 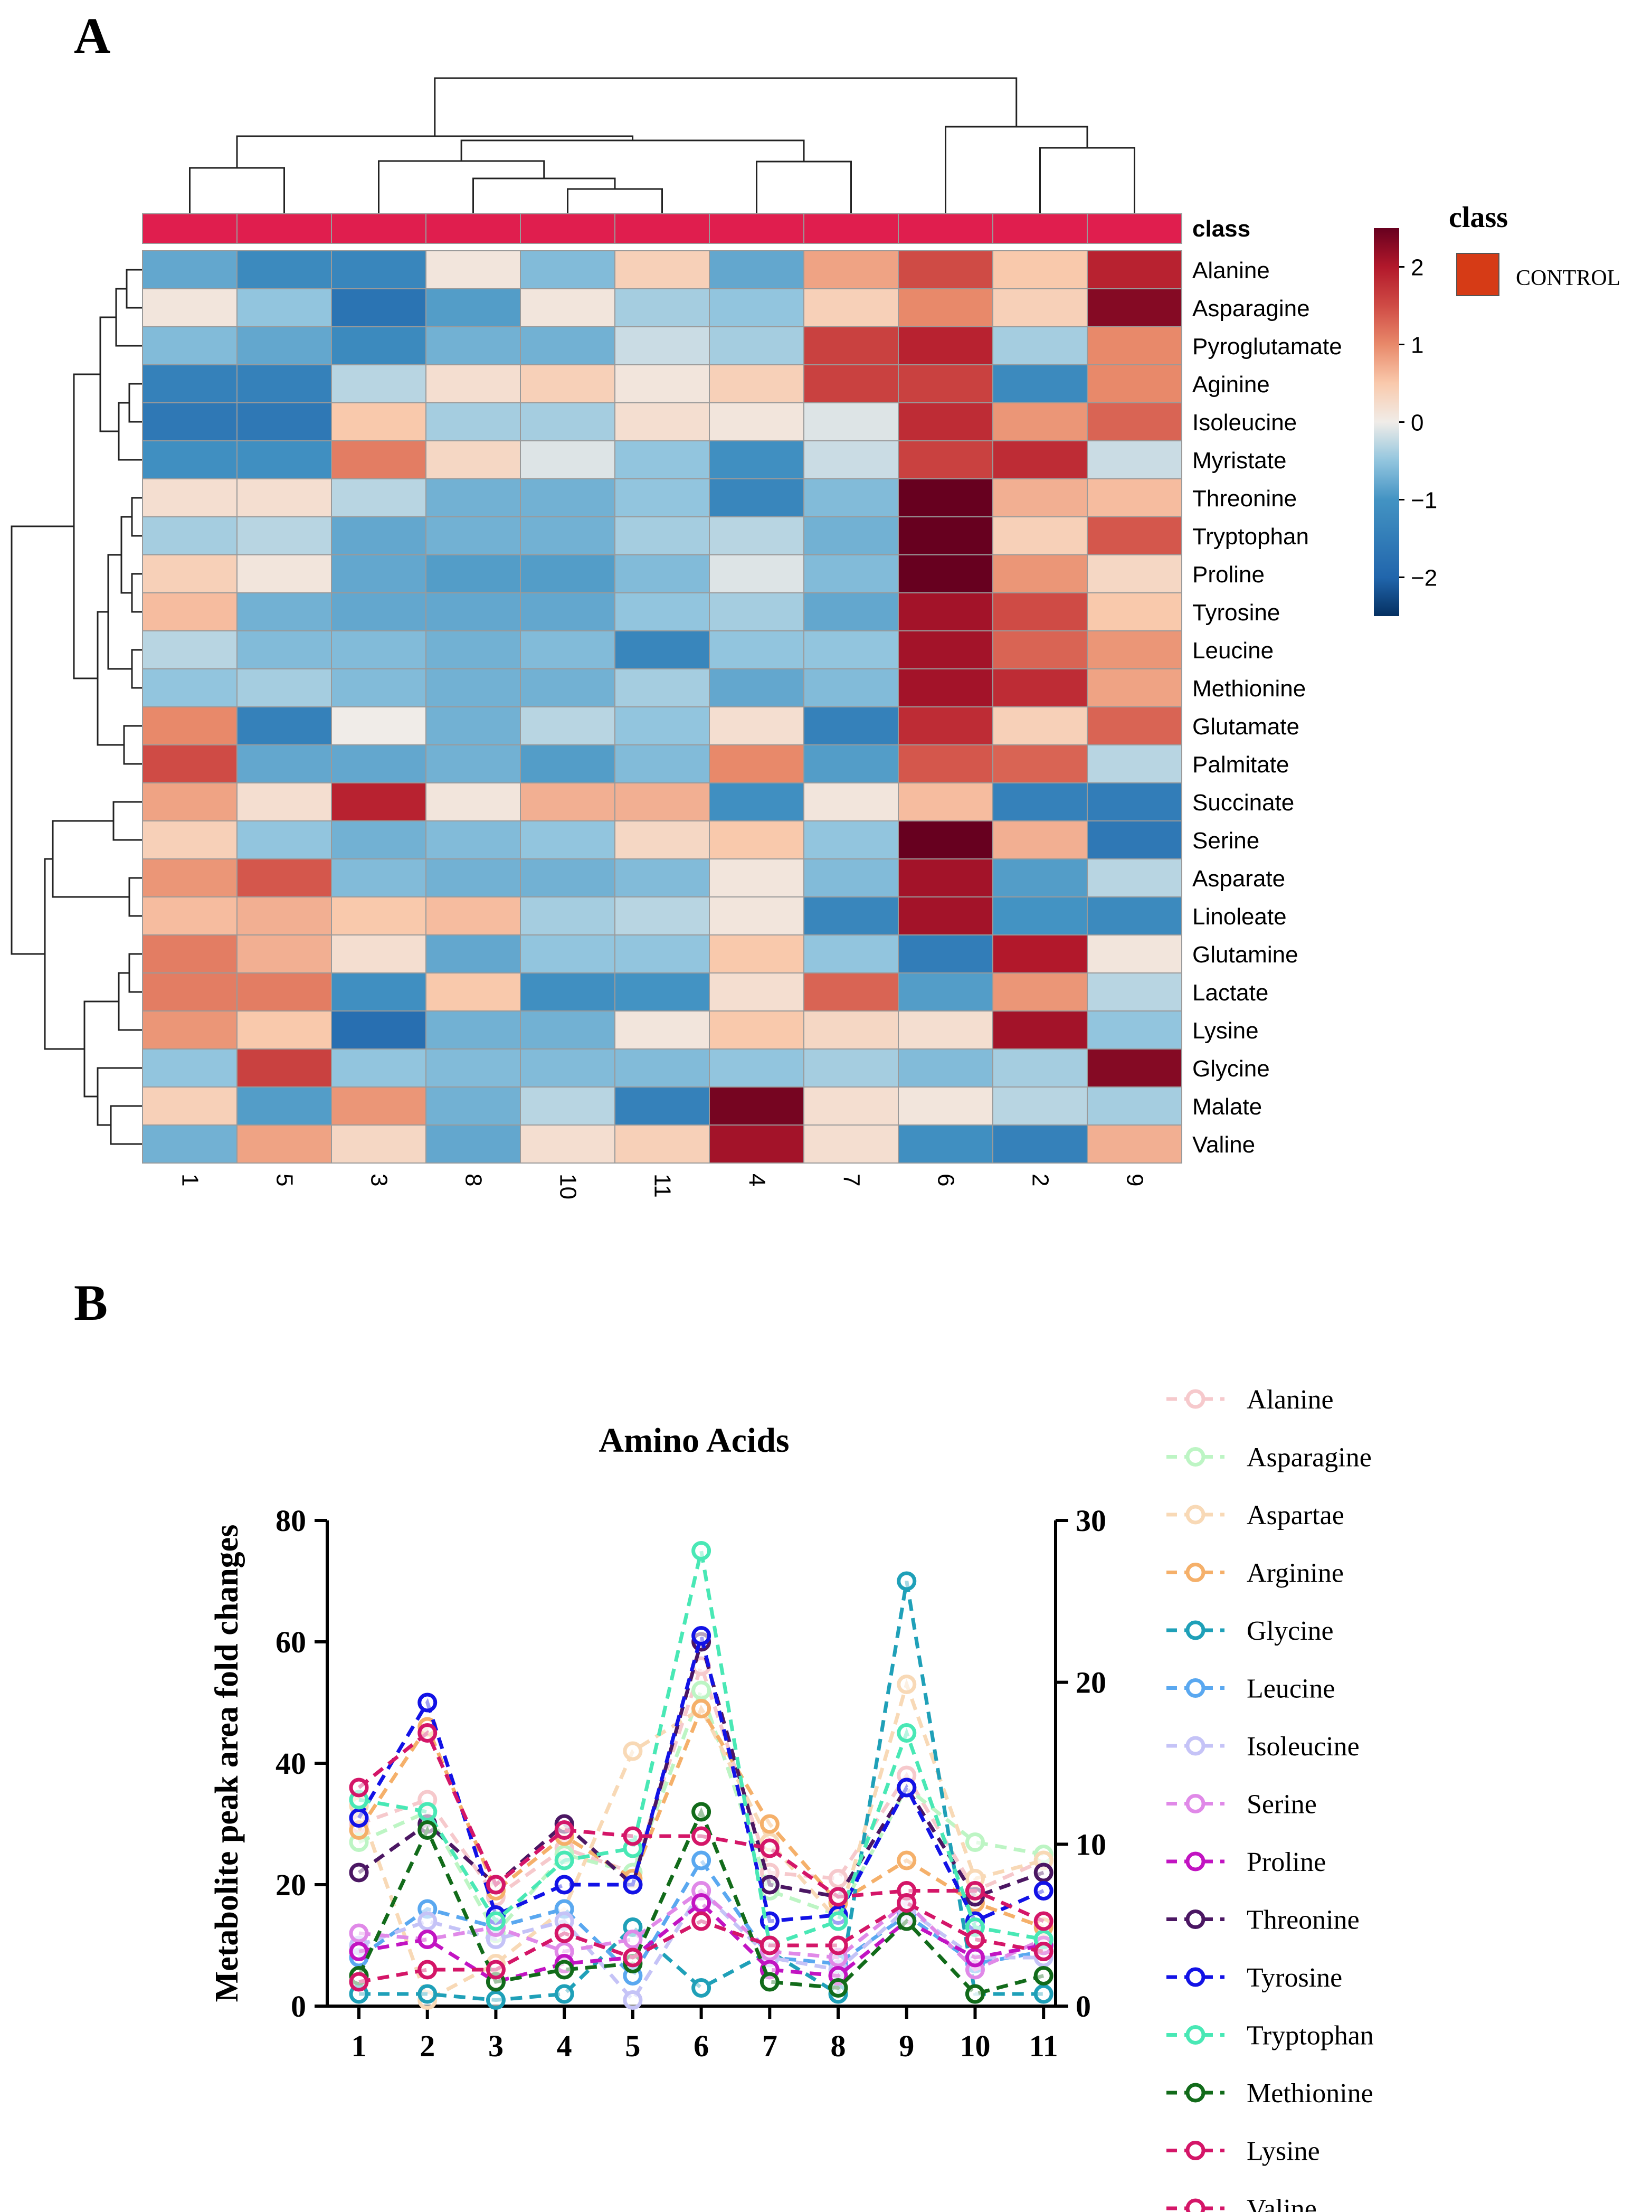 I want to click on legend-label: Threonine, so click(x=1303, y=1920).